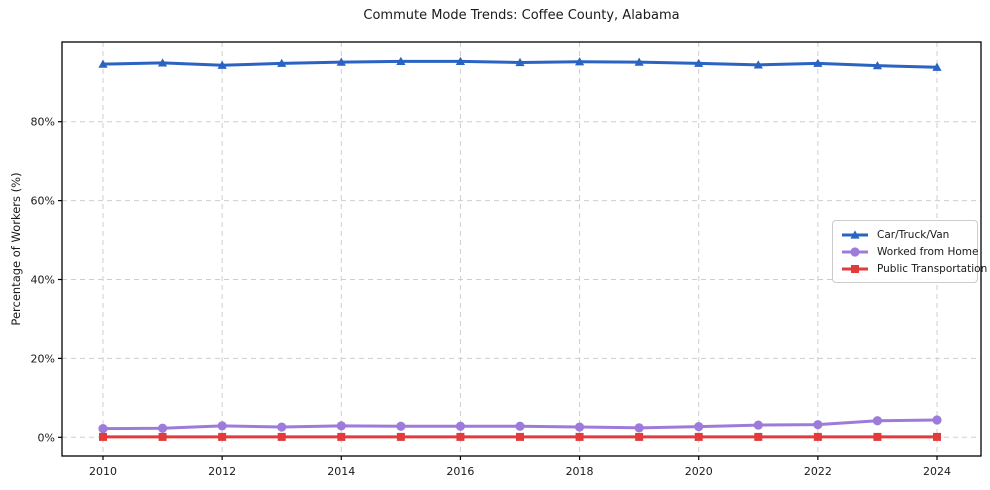  Describe the element at coordinates (928, 251) in the screenshot. I see `legend-label: Worked from Home` at that location.